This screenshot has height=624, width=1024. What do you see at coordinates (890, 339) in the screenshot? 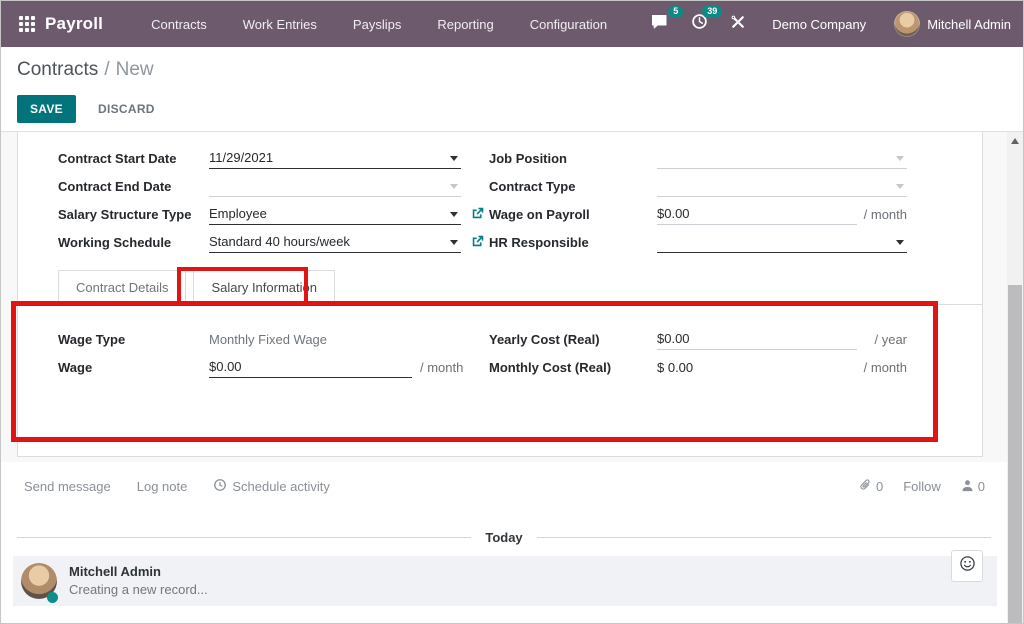
I see `field-suffix: / year` at bounding box center [890, 339].